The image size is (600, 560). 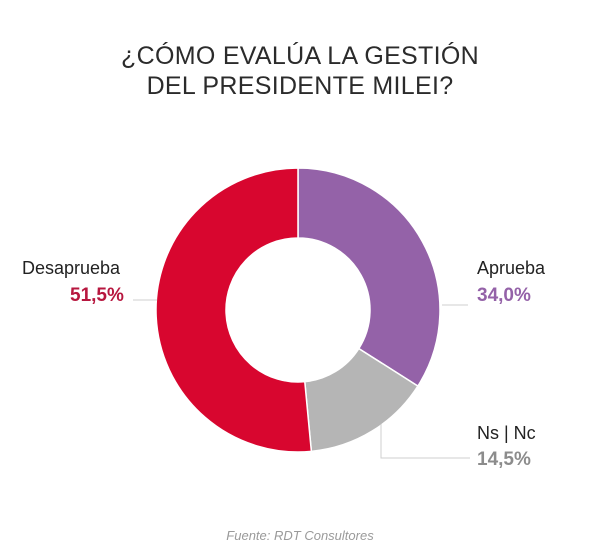 What do you see at coordinates (300, 56) in the screenshot?
I see `chart-title-line-1: ¿CÓMO EVALÚA LA GESTIÓN` at bounding box center [300, 56].